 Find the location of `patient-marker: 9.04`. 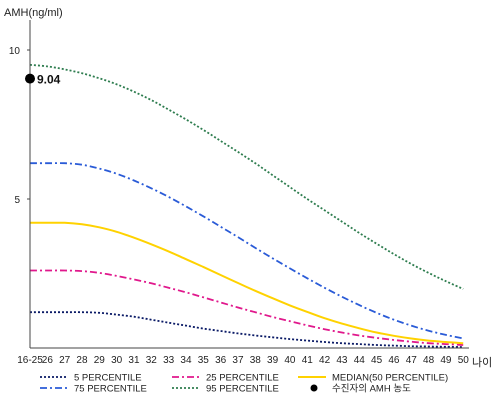

patient-marker: 9.04 is located at coordinates (43, 80).